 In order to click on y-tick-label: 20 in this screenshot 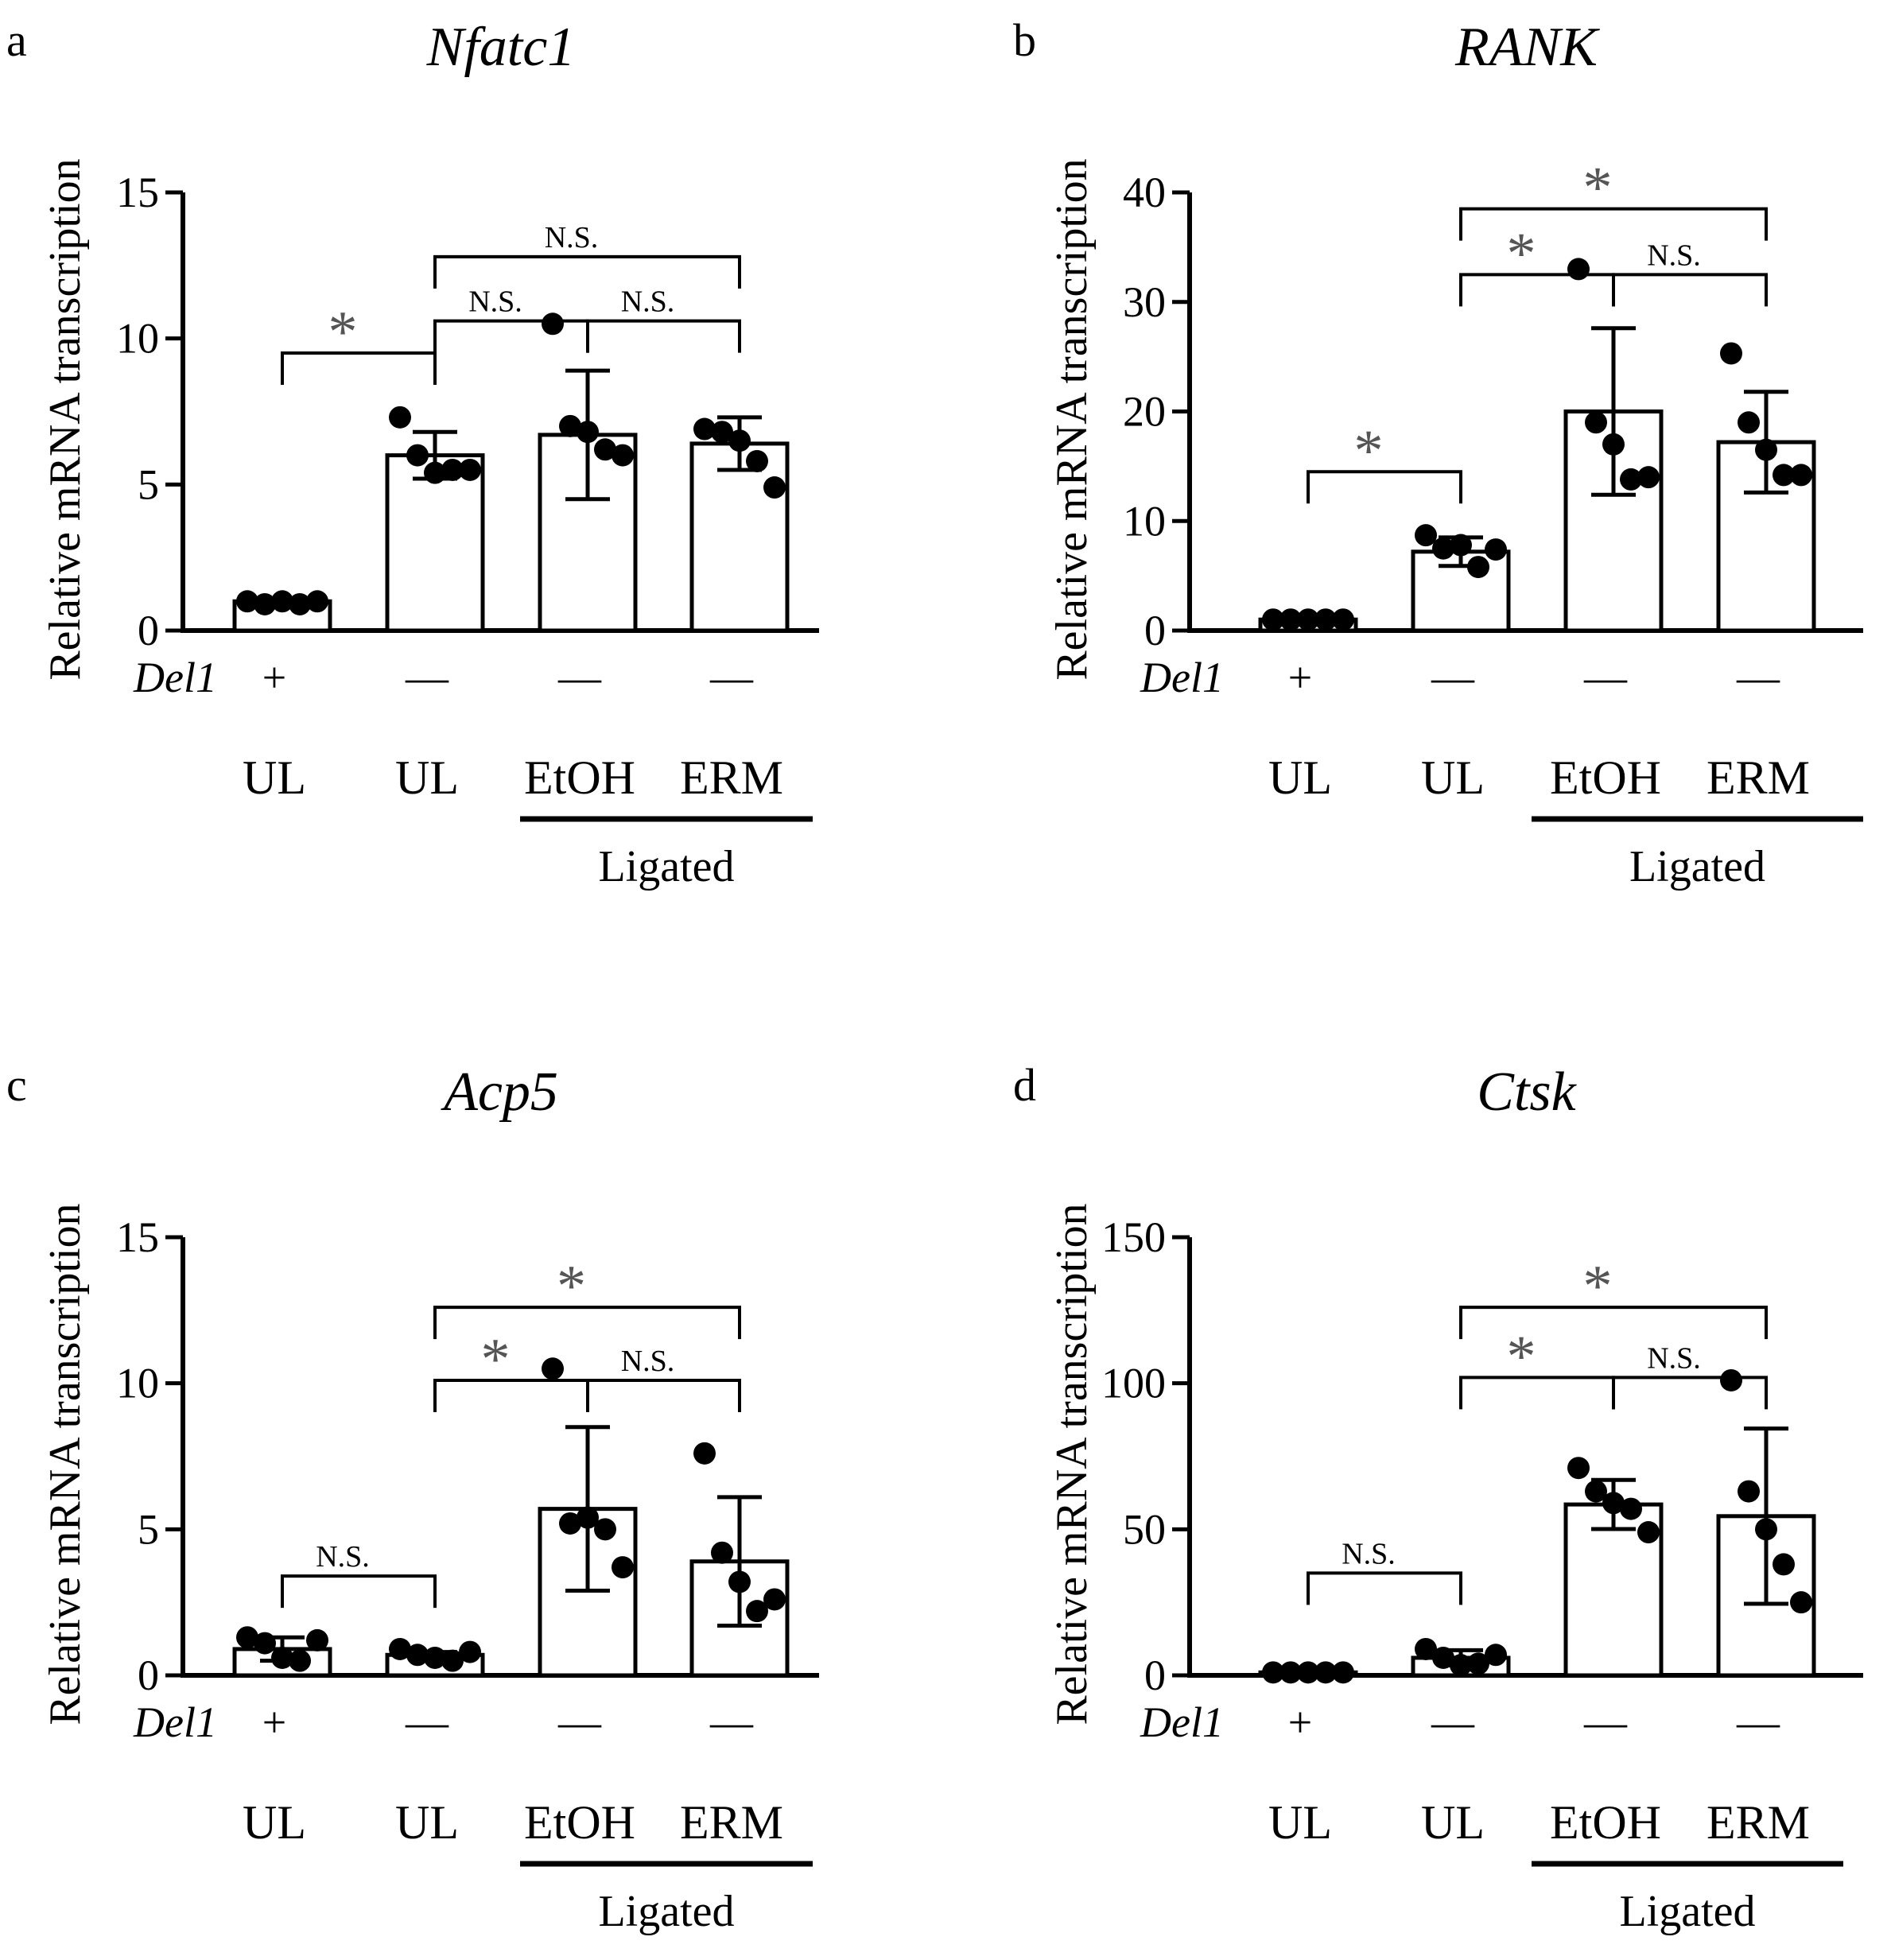, I will do `click(1144, 412)`.